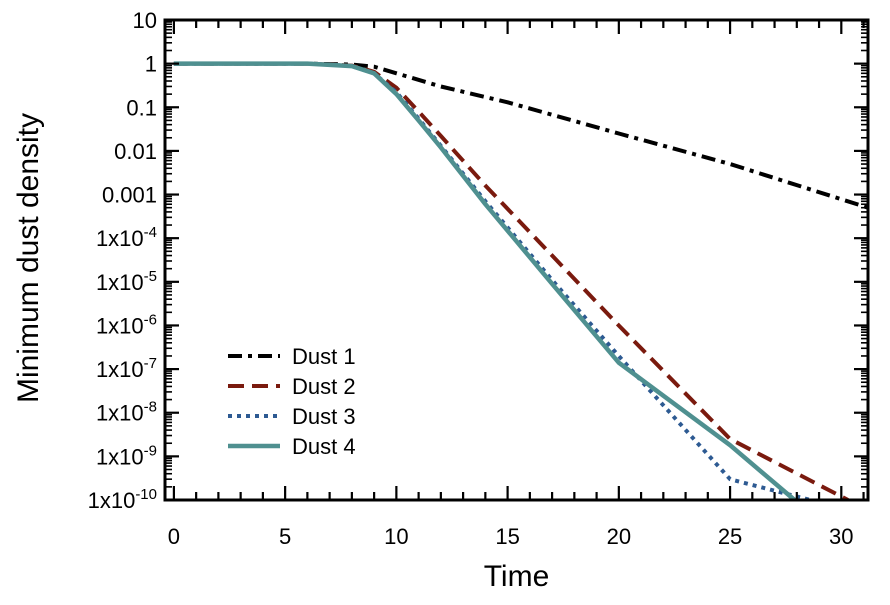 This screenshot has width=890, height=605. What do you see at coordinates (730, 536) in the screenshot?
I see `x-tick-label: 25` at bounding box center [730, 536].